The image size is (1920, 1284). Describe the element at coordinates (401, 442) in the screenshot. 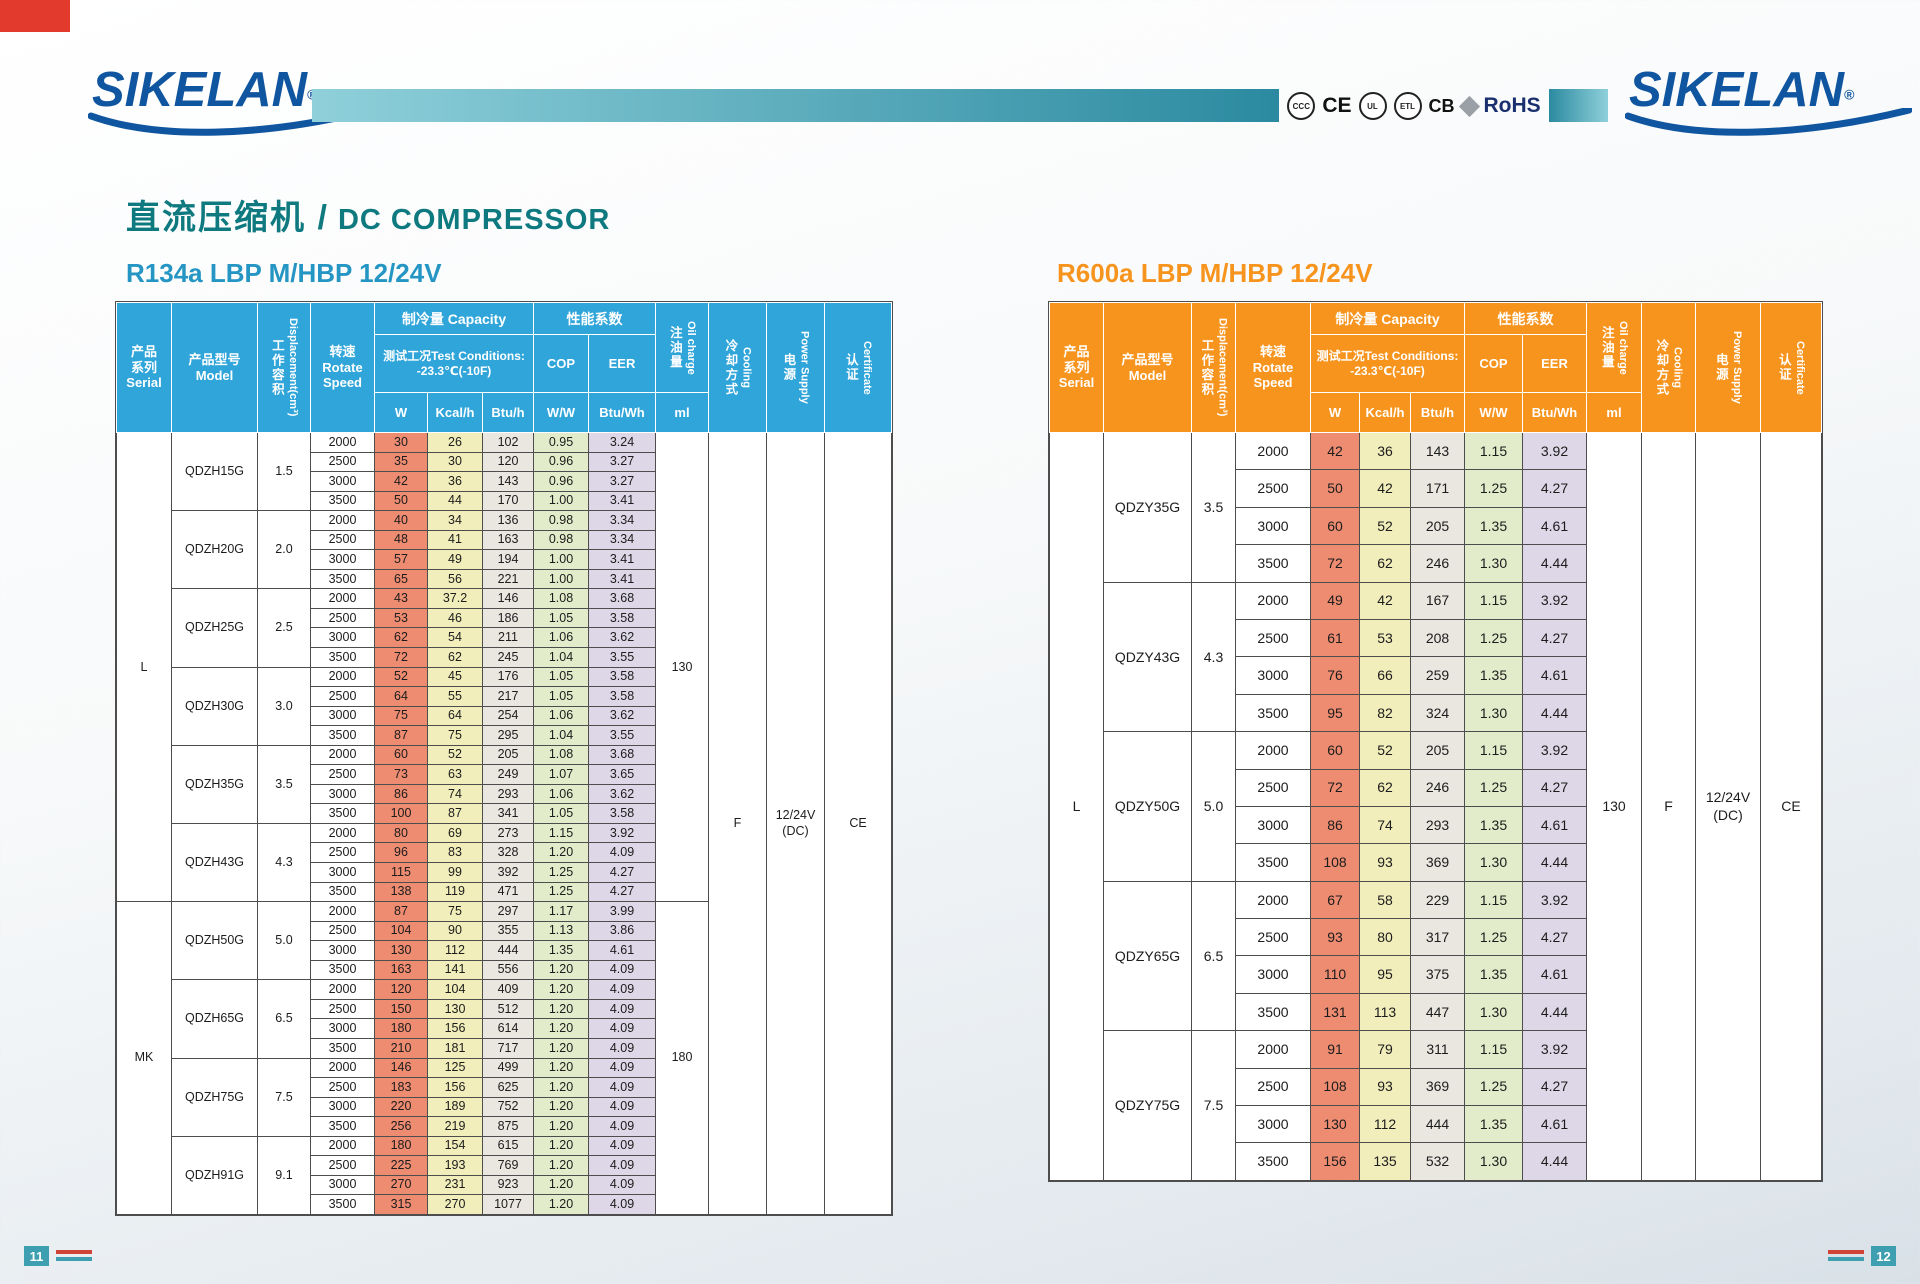

I see `cell-capacity-w: 30` at that location.